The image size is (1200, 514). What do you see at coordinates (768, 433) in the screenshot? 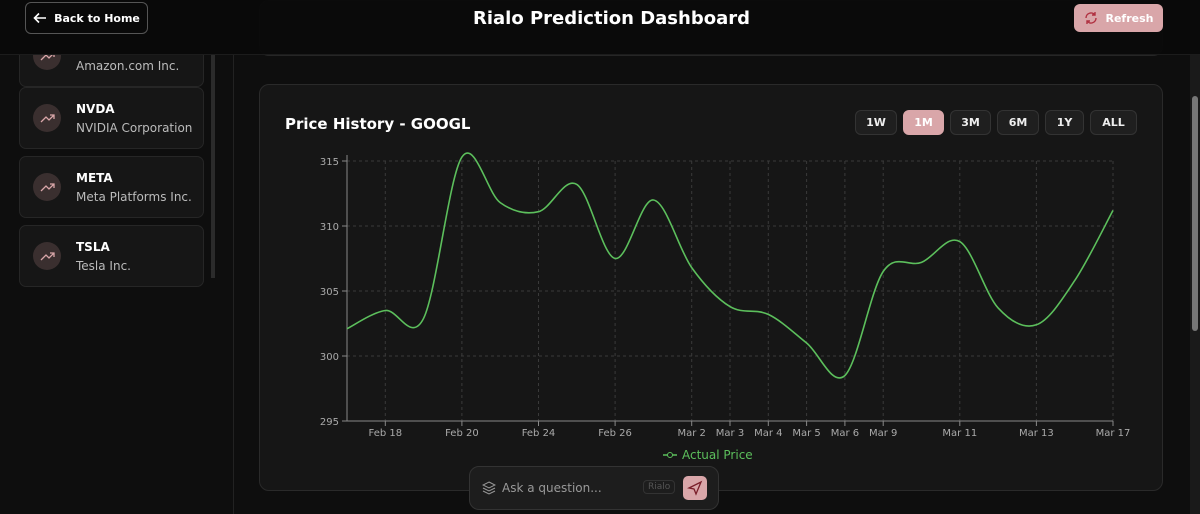
I see `x-tick-label: Mar 4` at bounding box center [768, 433].